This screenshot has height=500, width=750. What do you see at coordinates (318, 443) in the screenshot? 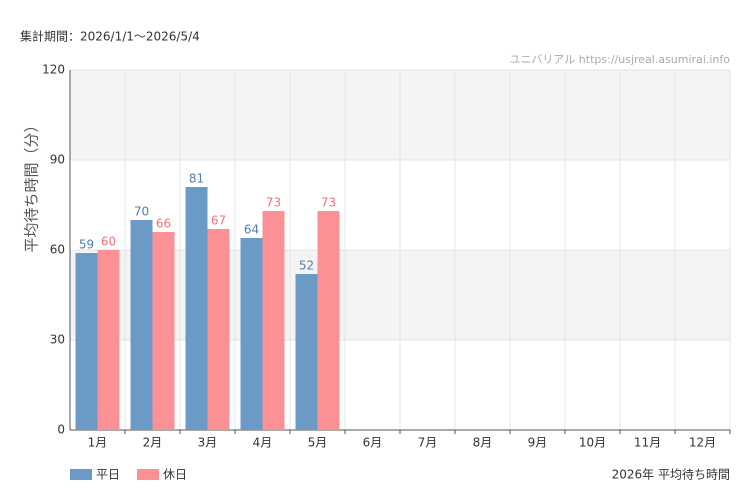
I see `x-tick-label: 5月` at bounding box center [318, 443].